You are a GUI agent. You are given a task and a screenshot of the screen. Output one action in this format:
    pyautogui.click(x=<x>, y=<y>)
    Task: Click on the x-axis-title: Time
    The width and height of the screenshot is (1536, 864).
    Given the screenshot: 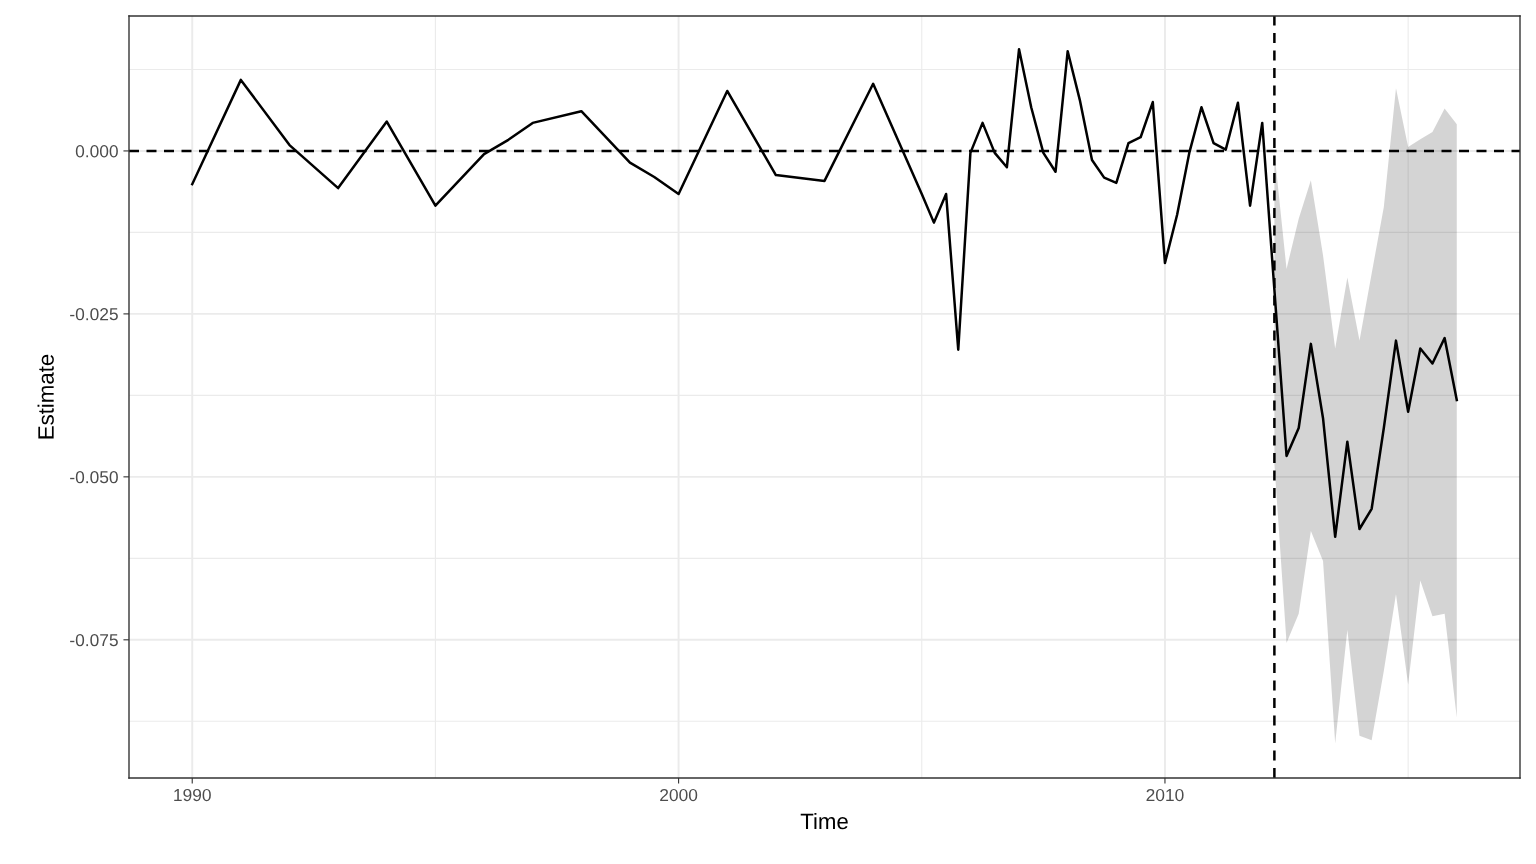 What is the action you would take?
    pyautogui.click(x=824, y=821)
    